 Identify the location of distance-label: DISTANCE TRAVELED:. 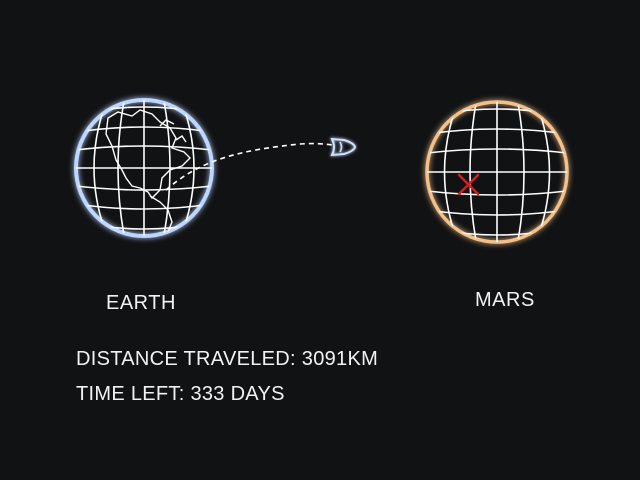
(186, 359).